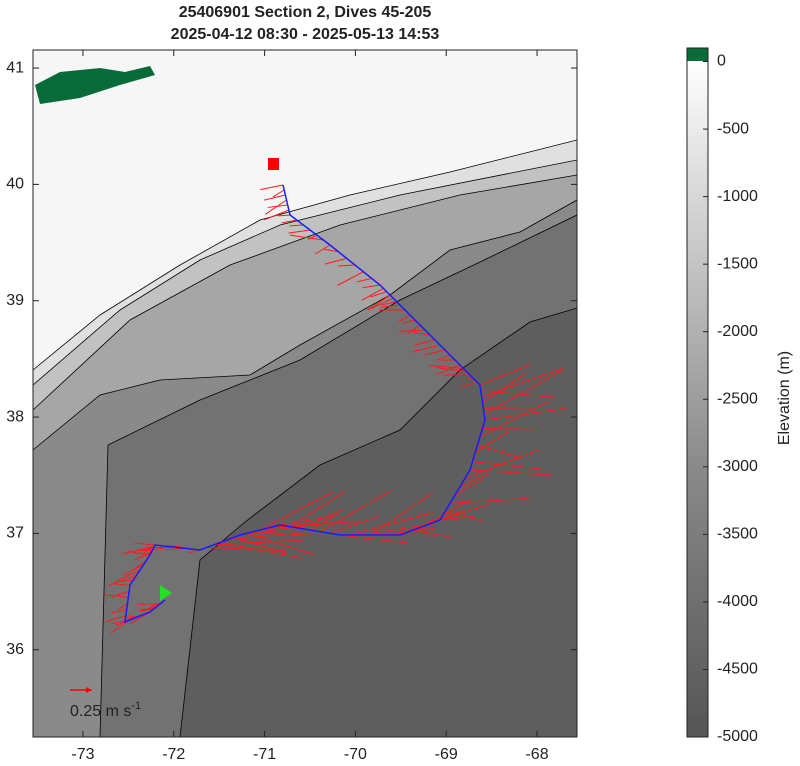  I want to click on x-tick-label: -73, so click(82, 754).